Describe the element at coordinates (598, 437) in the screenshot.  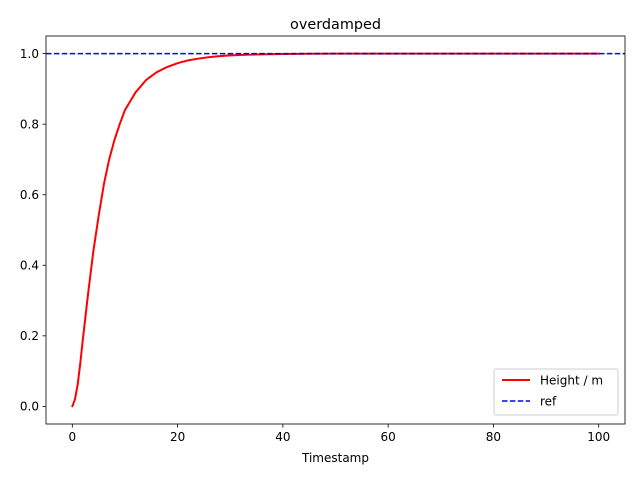
I see `x-tick-label: 100` at that location.